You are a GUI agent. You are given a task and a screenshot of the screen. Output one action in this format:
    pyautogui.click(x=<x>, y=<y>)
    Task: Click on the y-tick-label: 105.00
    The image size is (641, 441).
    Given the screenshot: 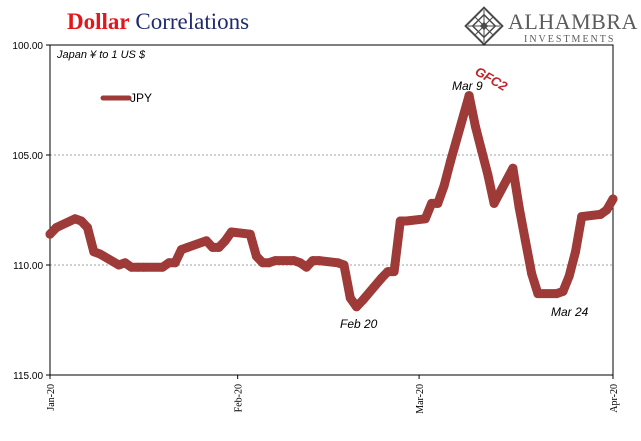 What is the action you would take?
    pyautogui.click(x=27, y=156)
    